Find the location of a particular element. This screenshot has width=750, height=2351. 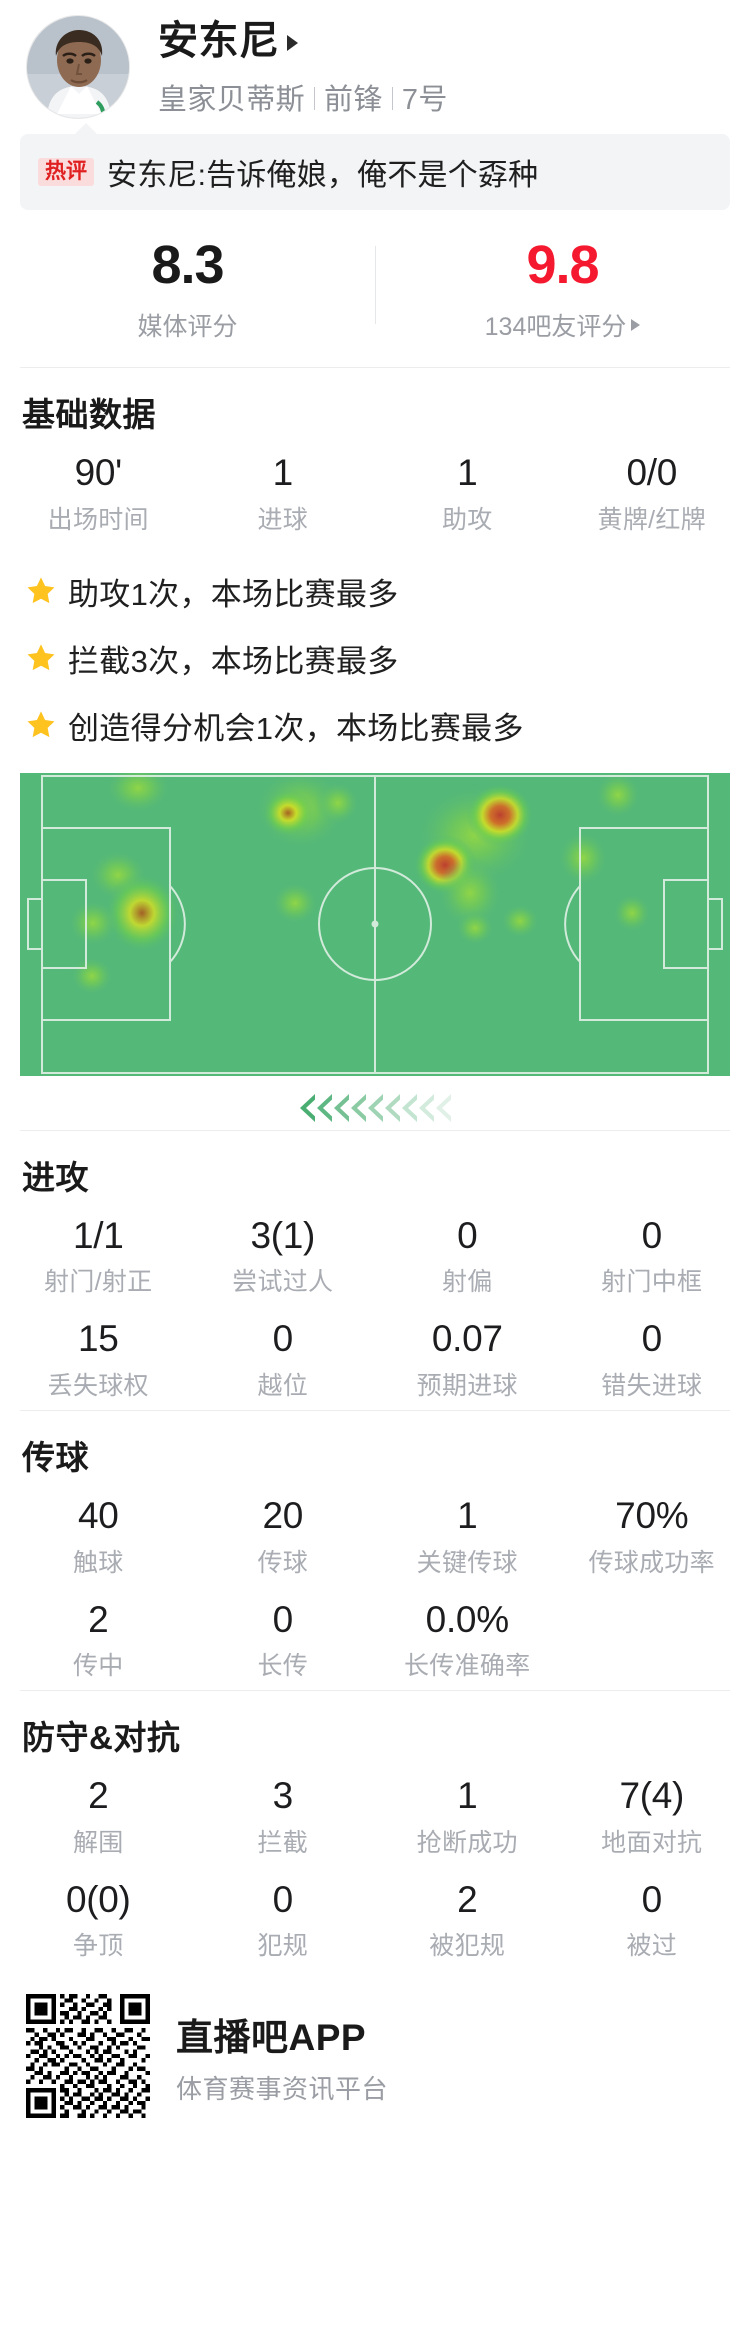

player-header: 安东尼 皇家贝蒂斯 前锋 7号 is located at coordinates (375, 62).